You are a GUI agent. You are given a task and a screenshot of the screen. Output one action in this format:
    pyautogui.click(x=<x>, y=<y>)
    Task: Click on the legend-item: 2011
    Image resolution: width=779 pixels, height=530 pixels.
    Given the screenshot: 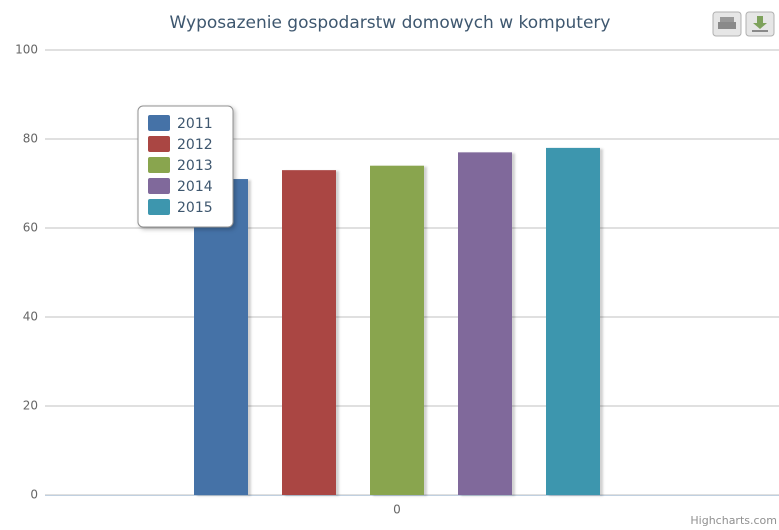 What is the action you would take?
    pyautogui.click(x=180, y=123)
    